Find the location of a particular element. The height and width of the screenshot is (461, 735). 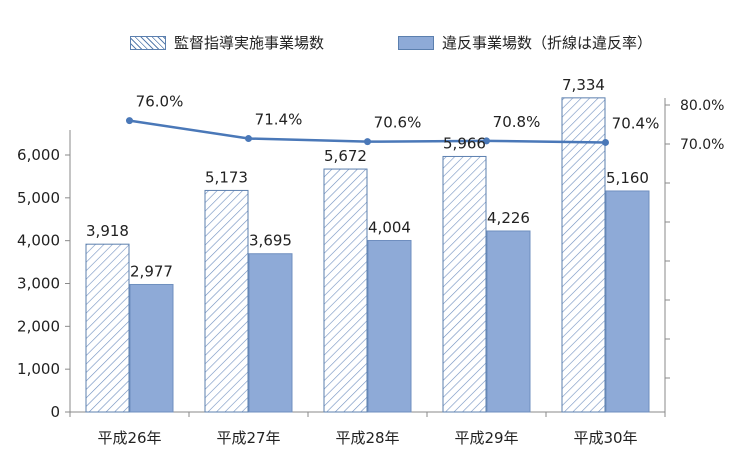

data-label-inspected: 5,173 is located at coordinates (226, 177).